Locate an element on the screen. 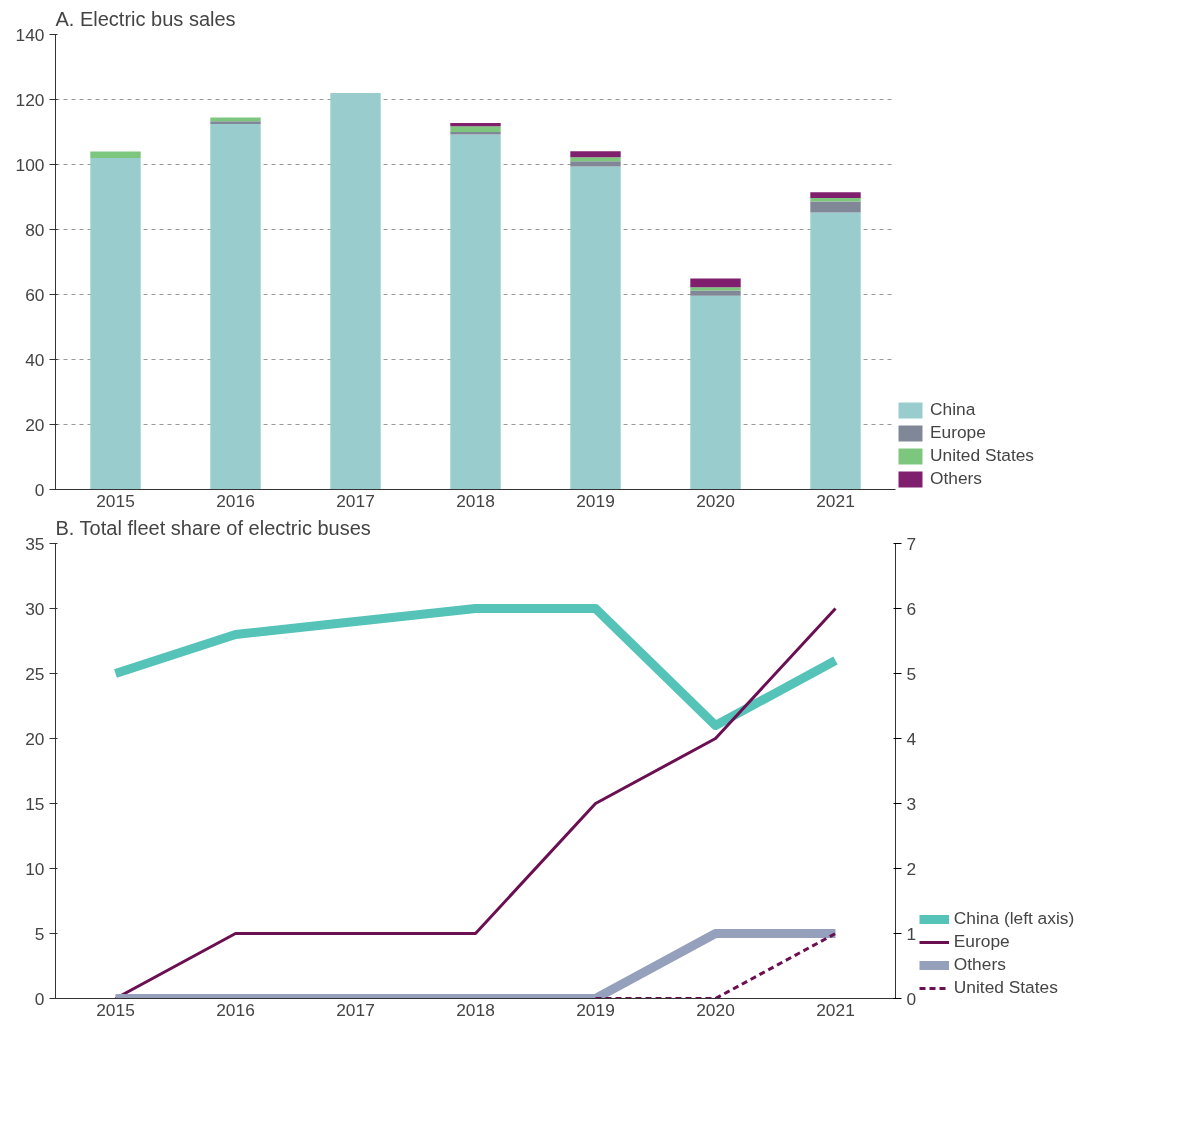 This screenshot has height=1137, width=1204. y-tick-label: 80 is located at coordinates (35, 229).